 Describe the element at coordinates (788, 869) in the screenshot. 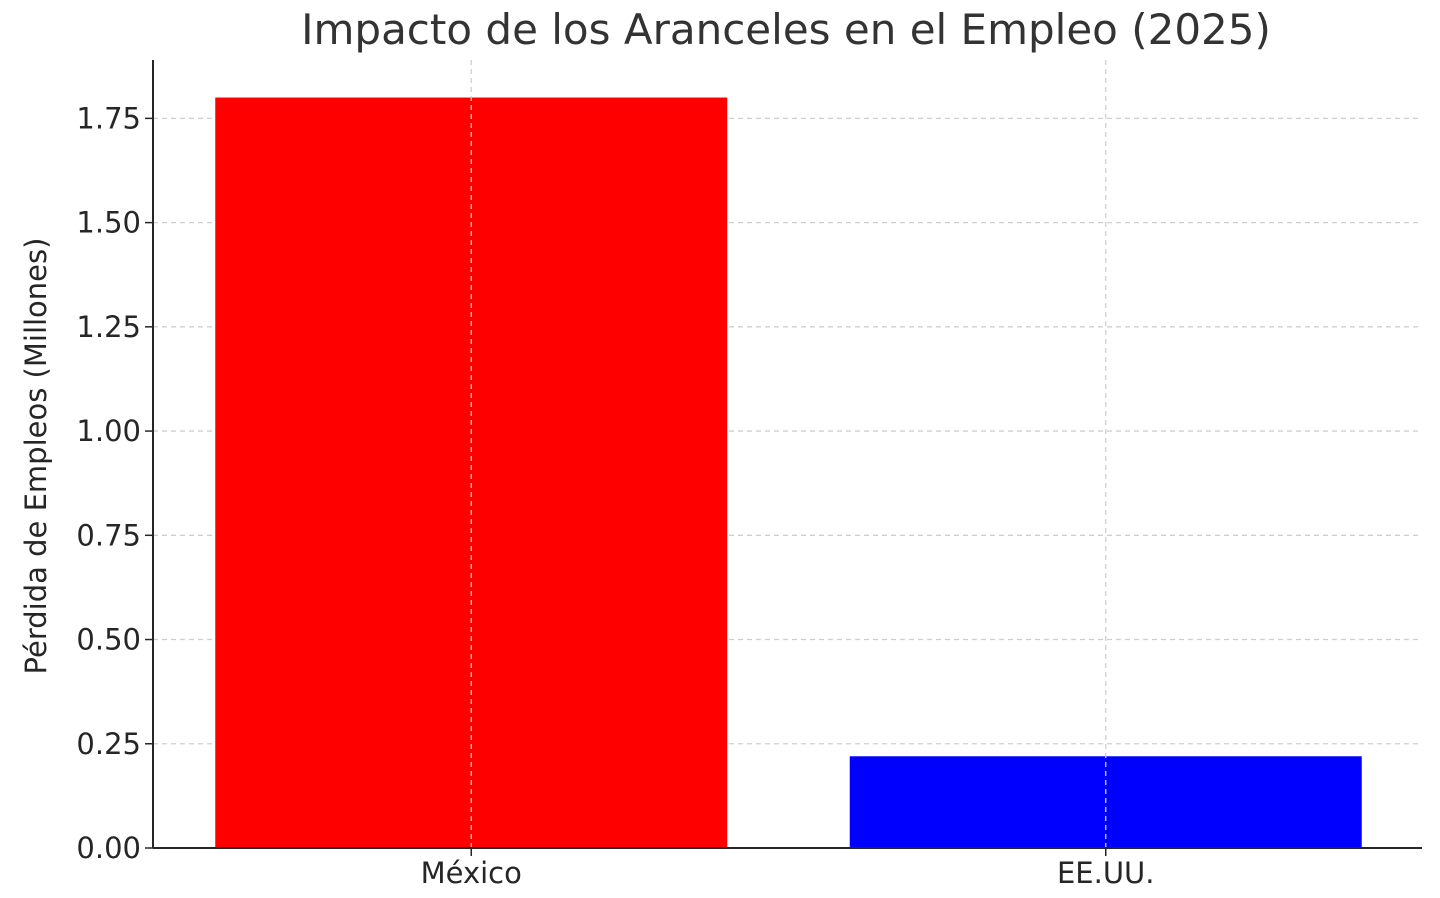

I see `x-axis: México EE.UU.` at that location.